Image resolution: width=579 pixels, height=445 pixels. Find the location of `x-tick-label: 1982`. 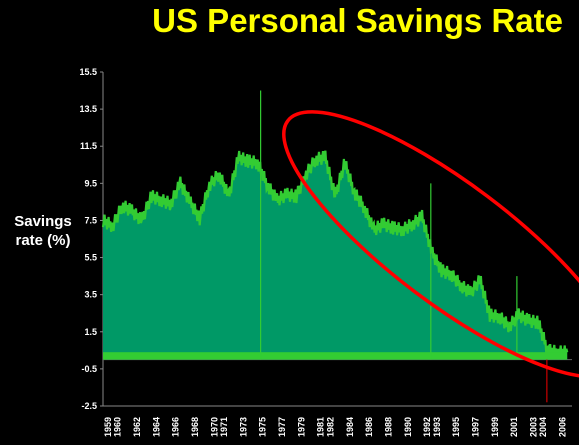

x-tick-label: 1982 is located at coordinates (330, 427).